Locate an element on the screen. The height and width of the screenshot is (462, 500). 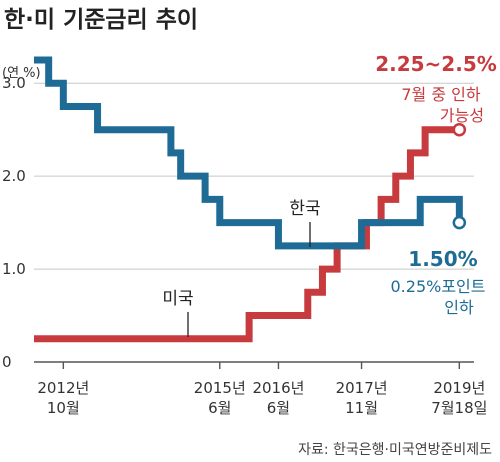
y-tick-label: 0 is located at coordinates (7, 362).